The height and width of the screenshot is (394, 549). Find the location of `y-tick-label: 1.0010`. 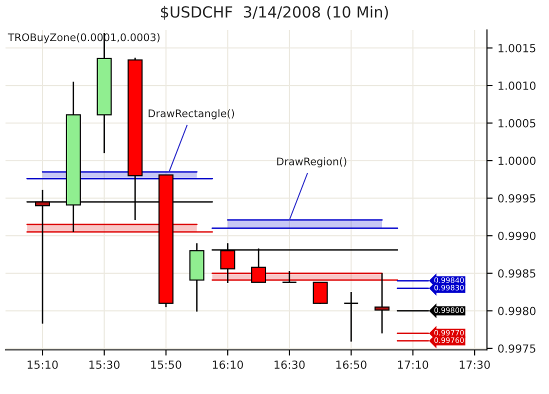

y-tick-label: 1.0010 is located at coordinates (517, 85).